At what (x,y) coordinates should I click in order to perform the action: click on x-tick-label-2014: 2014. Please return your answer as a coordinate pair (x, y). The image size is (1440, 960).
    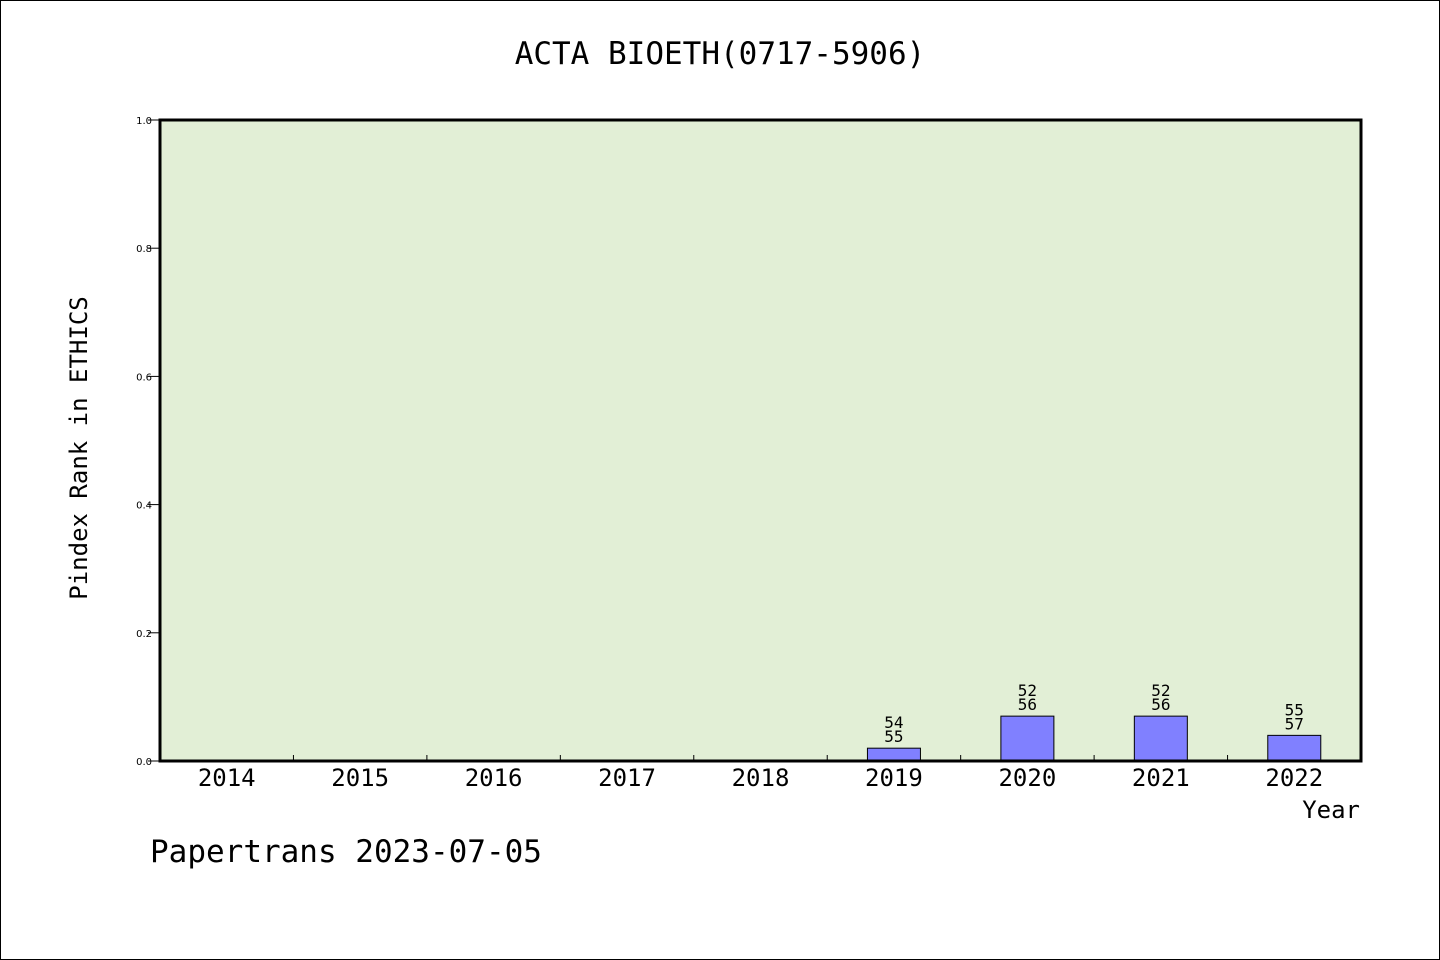
    Looking at the image, I should click on (227, 778).